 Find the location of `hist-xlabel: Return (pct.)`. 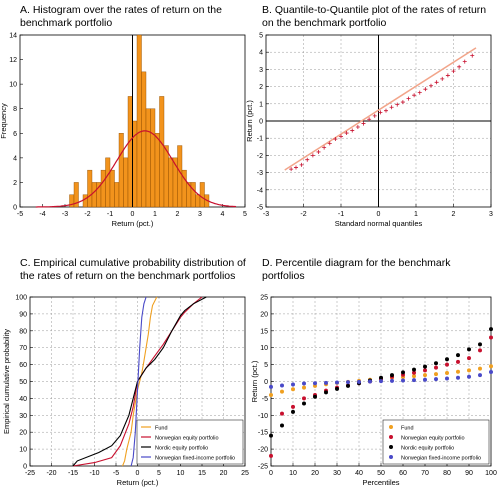

hist-xlabel: Return (pct.) is located at coordinates (133, 223).